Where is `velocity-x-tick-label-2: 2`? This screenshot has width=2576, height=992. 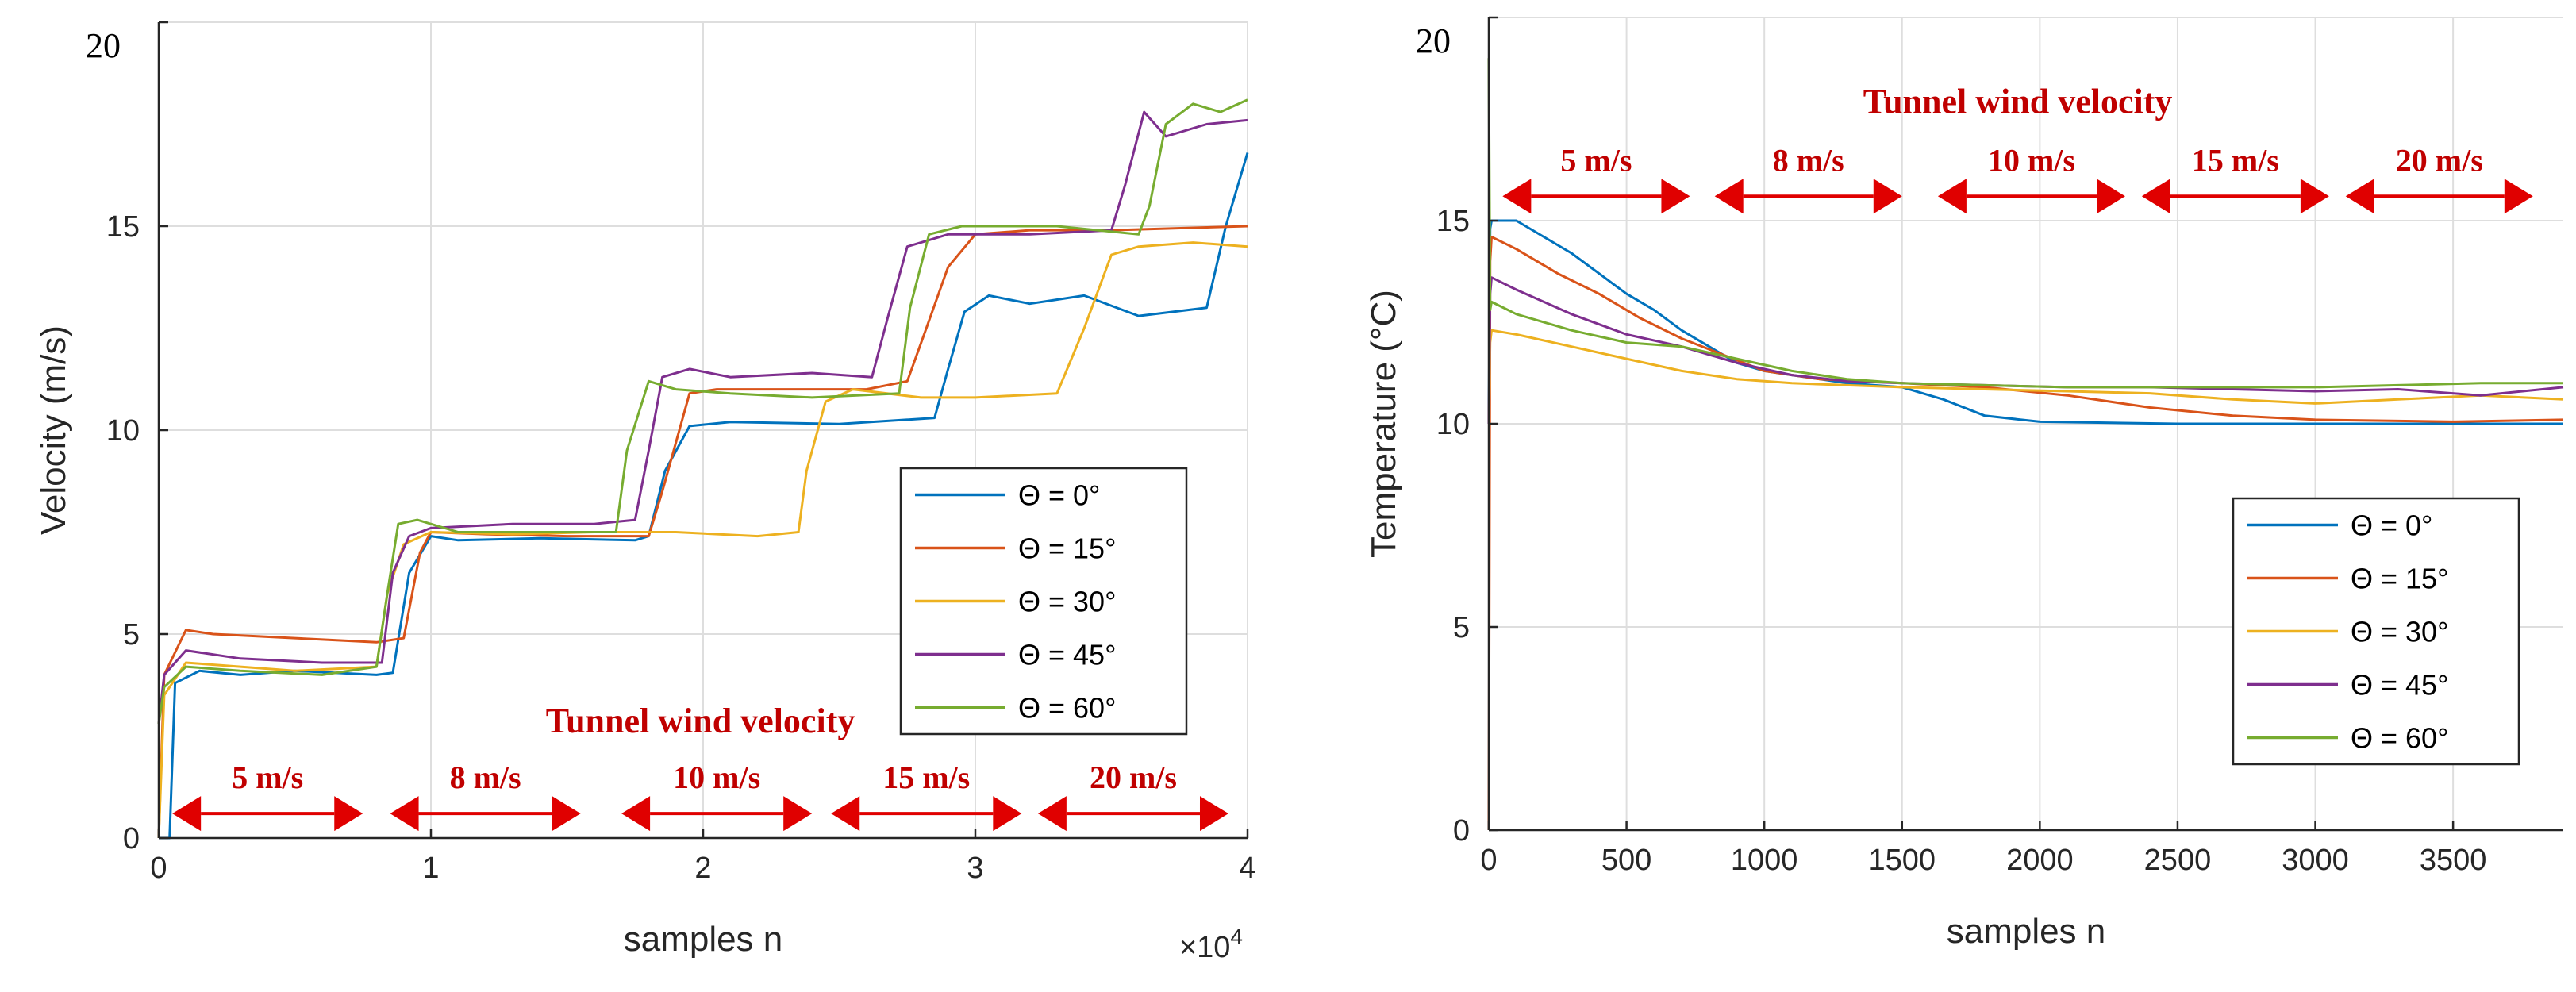 velocity-x-tick-label-2: 2 is located at coordinates (702, 868).